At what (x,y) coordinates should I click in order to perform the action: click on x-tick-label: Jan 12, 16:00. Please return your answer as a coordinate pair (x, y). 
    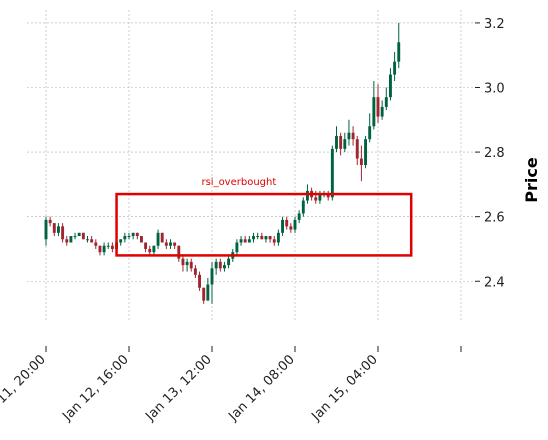
    Looking at the image, I should click on (95, 388).